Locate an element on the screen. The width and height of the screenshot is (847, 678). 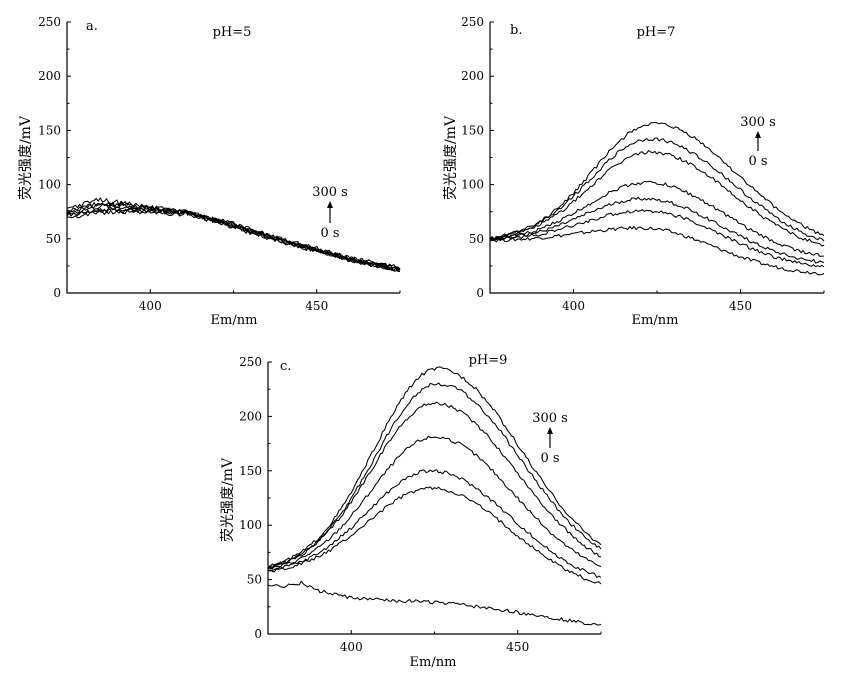
chart-title: pH=5 is located at coordinates (232, 32).